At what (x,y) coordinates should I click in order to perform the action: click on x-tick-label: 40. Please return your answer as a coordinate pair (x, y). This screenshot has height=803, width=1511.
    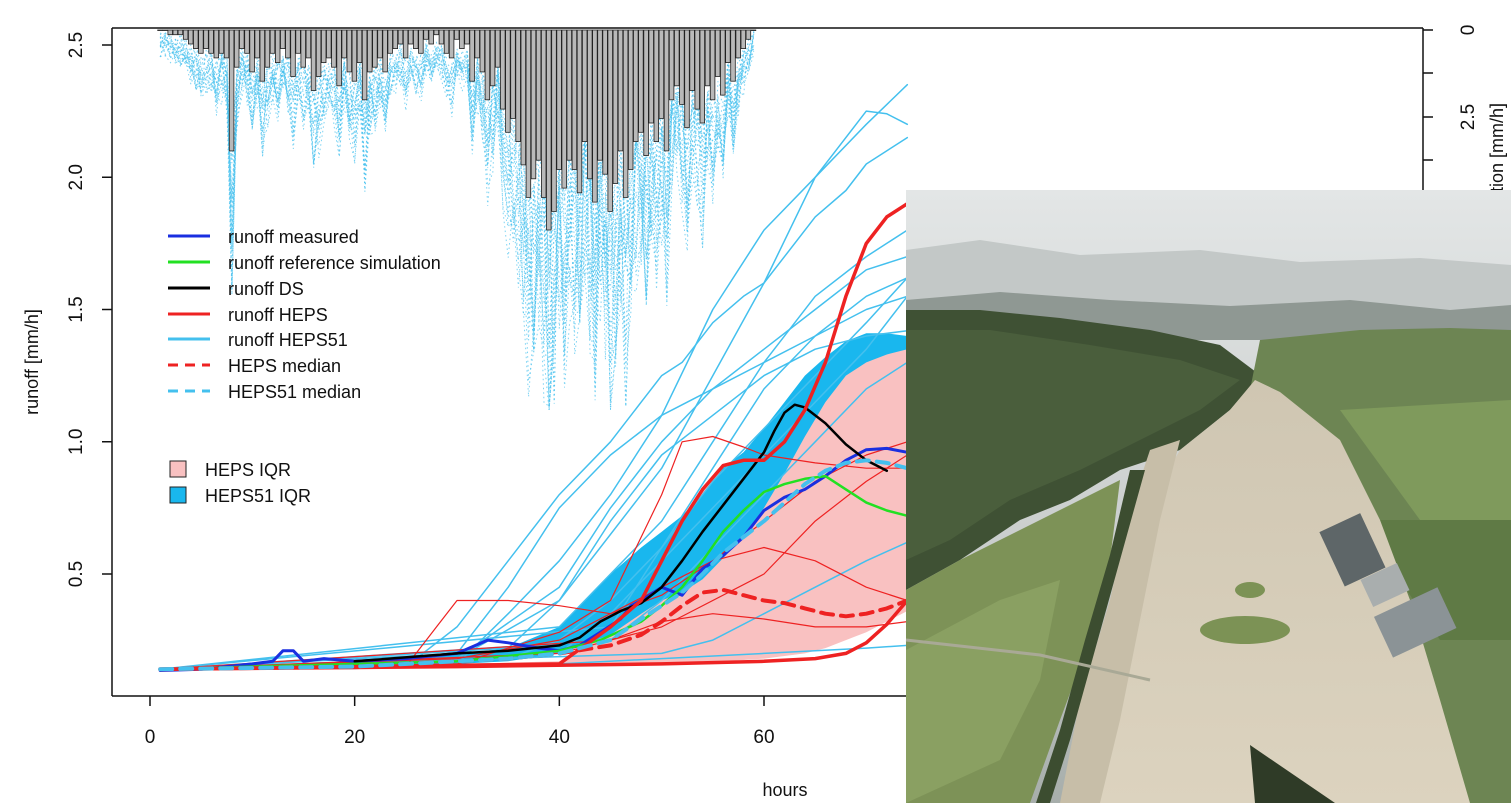
    Looking at the image, I should click on (559, 737).